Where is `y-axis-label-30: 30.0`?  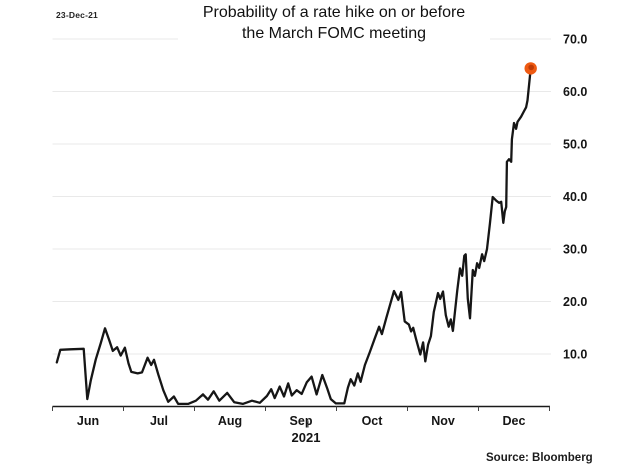
y-axis-label-30: 30.0 is located at coordinates (575, 250).